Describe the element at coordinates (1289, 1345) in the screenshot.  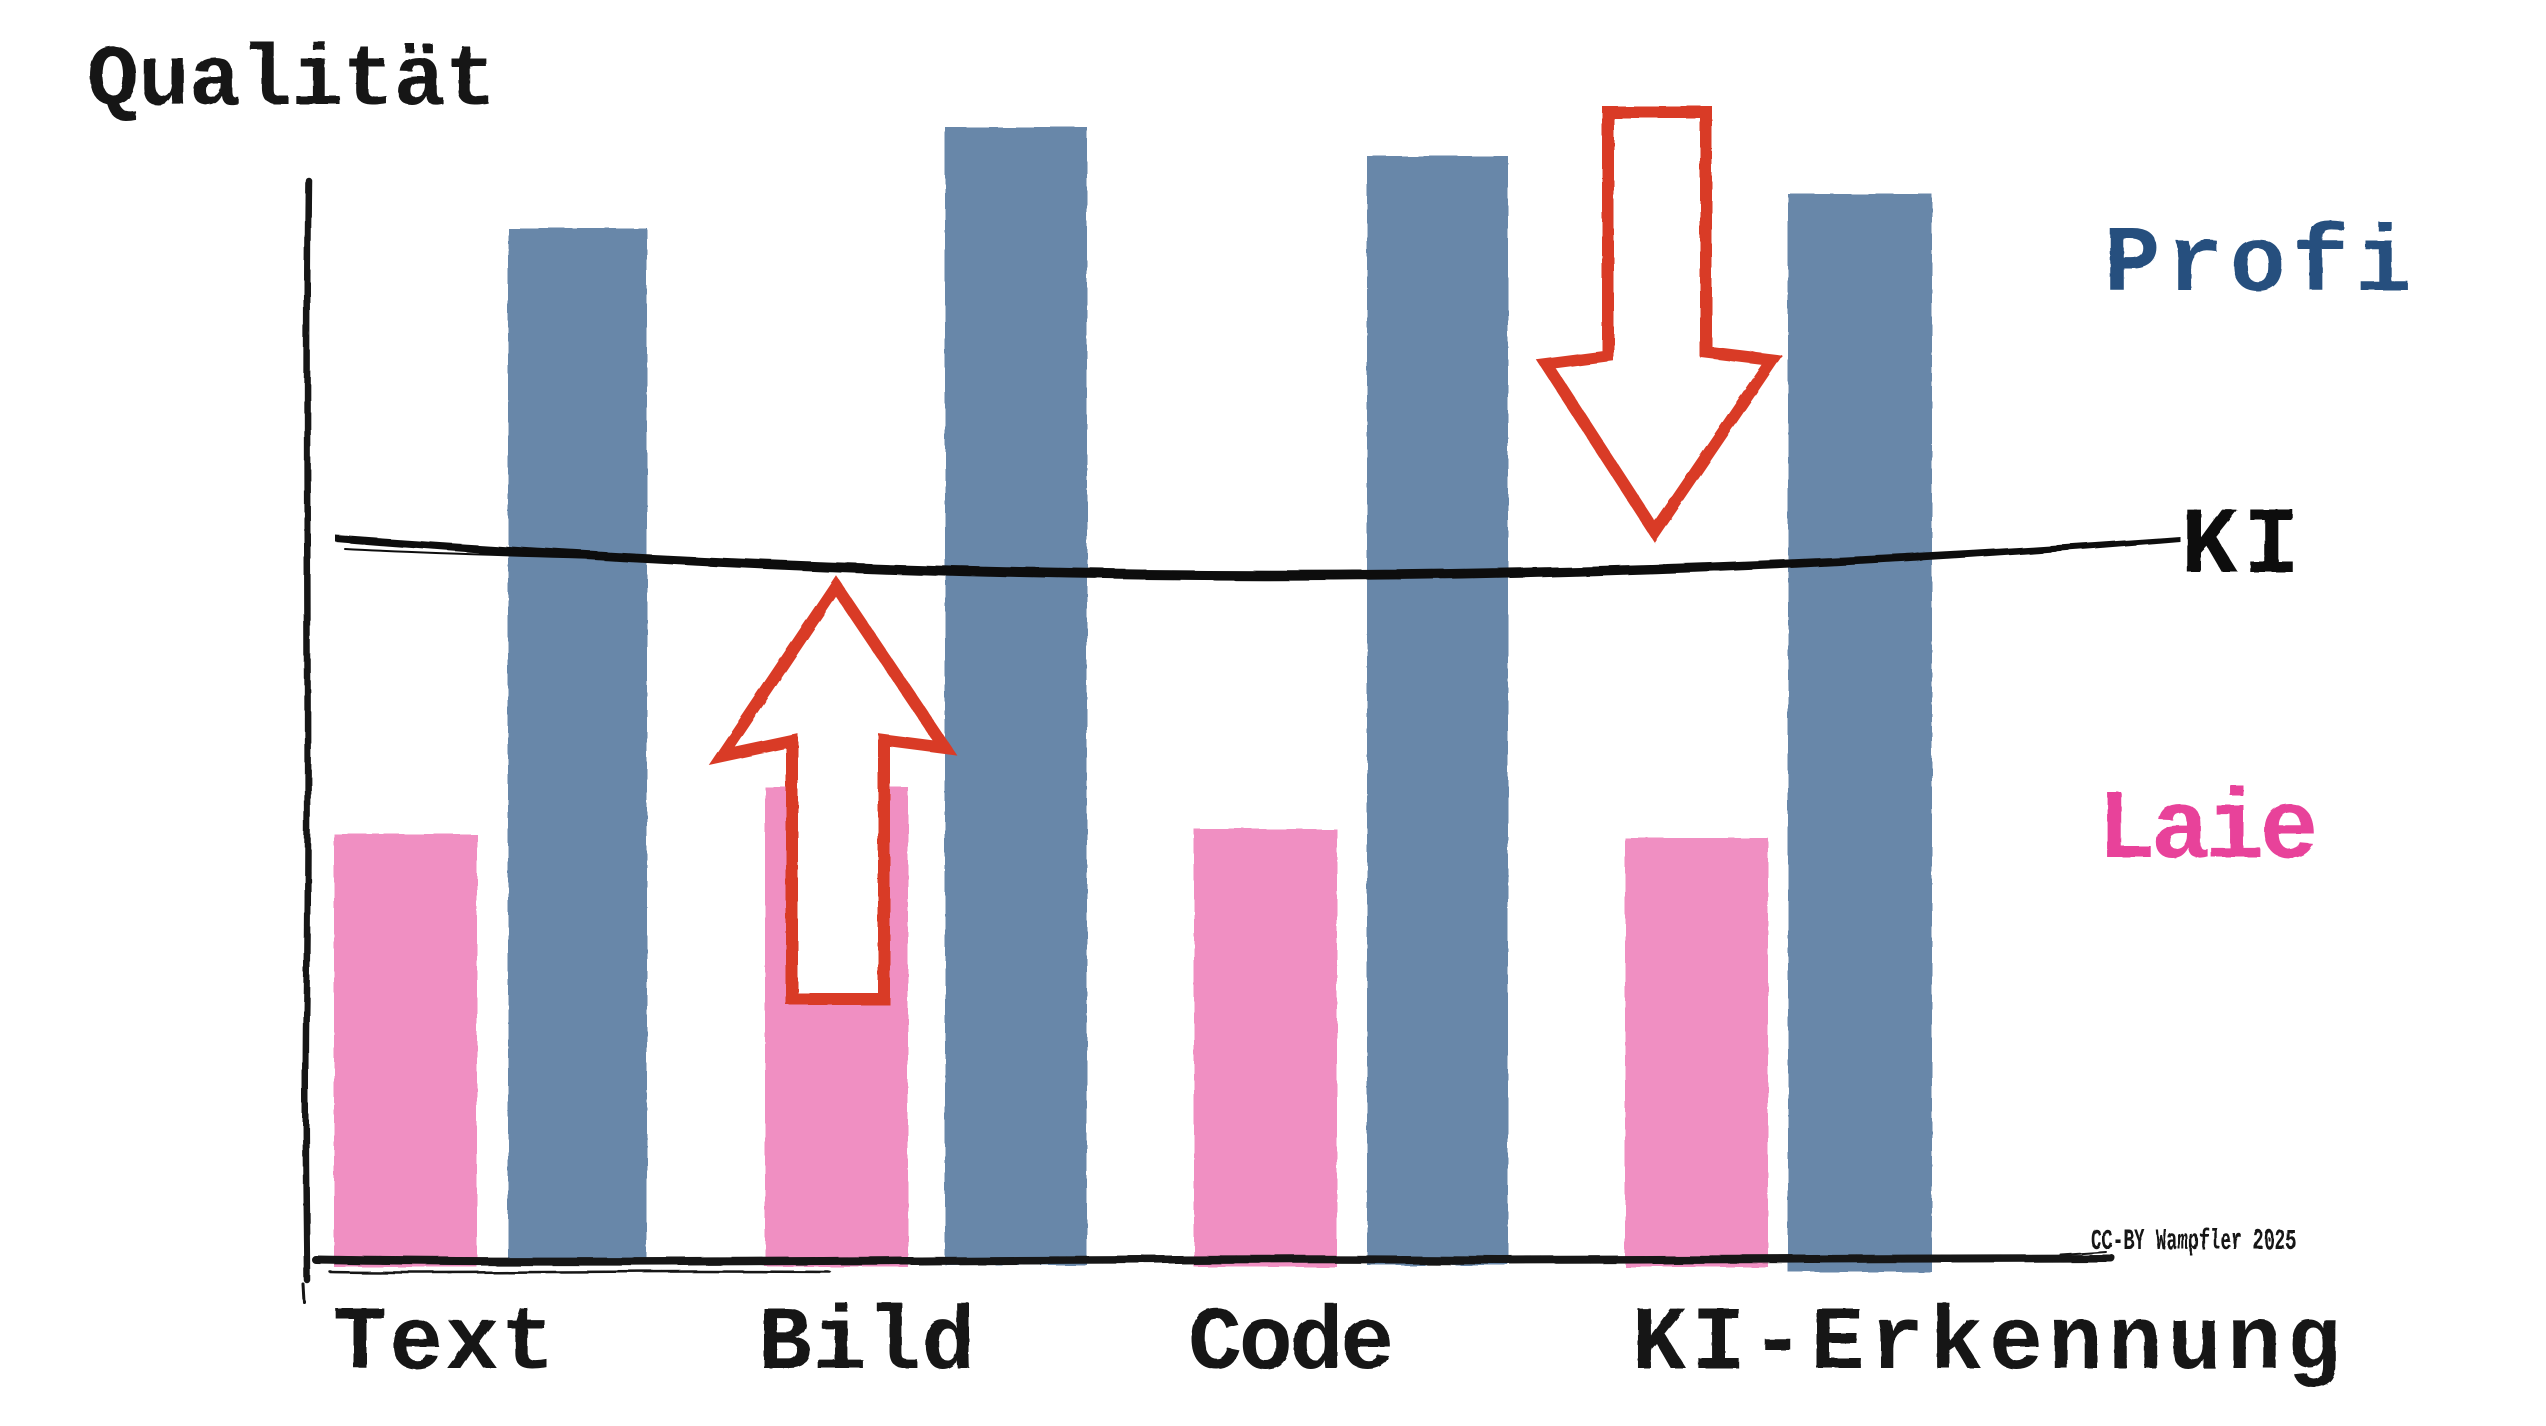
I see `svg-text: Code` at that location.